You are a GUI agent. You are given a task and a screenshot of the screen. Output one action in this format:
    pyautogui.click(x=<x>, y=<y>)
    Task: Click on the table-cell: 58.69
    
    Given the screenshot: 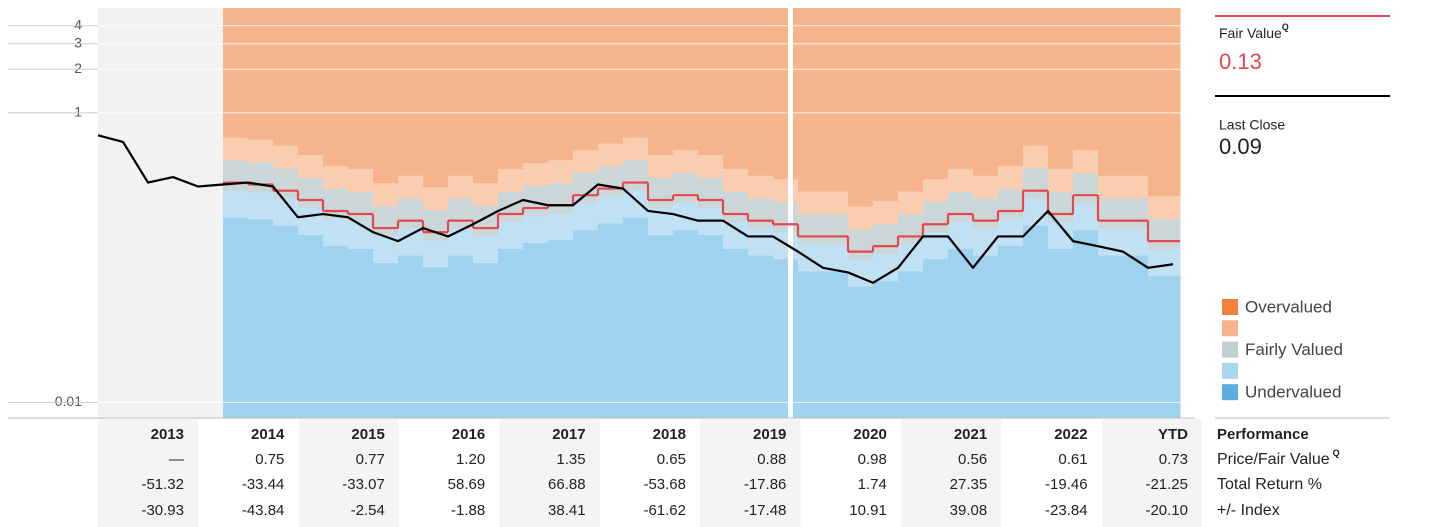 What is the action you would take?
    pyautogui.click(x=467, y=484)
    